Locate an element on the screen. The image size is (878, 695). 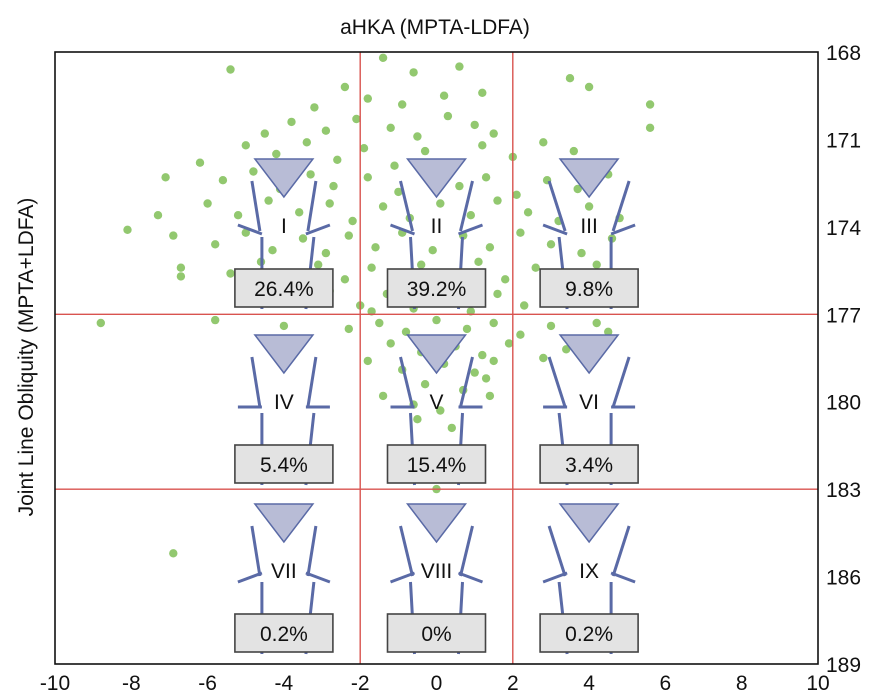
zone-iii: III 9.8% is located at coordinates (589, 234).